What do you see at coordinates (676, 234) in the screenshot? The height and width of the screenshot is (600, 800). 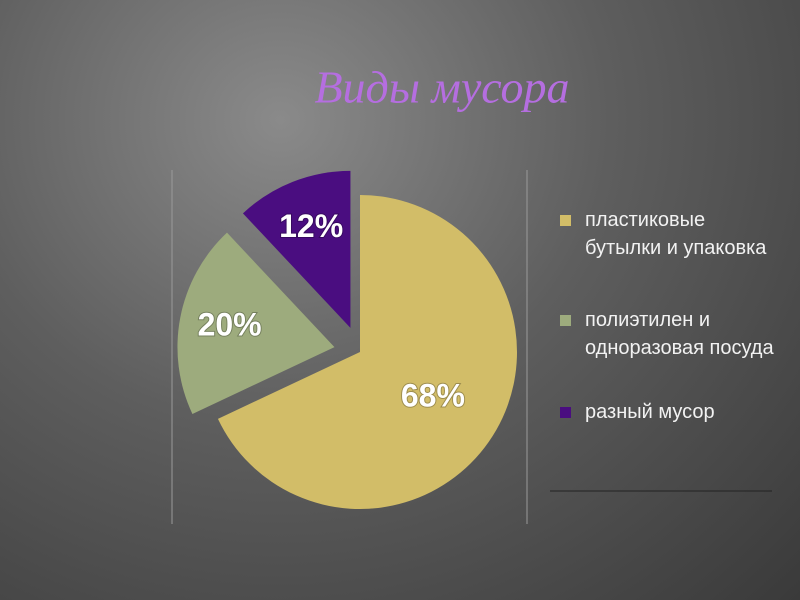 I see `legend-label: пластиковые бутылки и упаковка` at bounding box center [676, 234].